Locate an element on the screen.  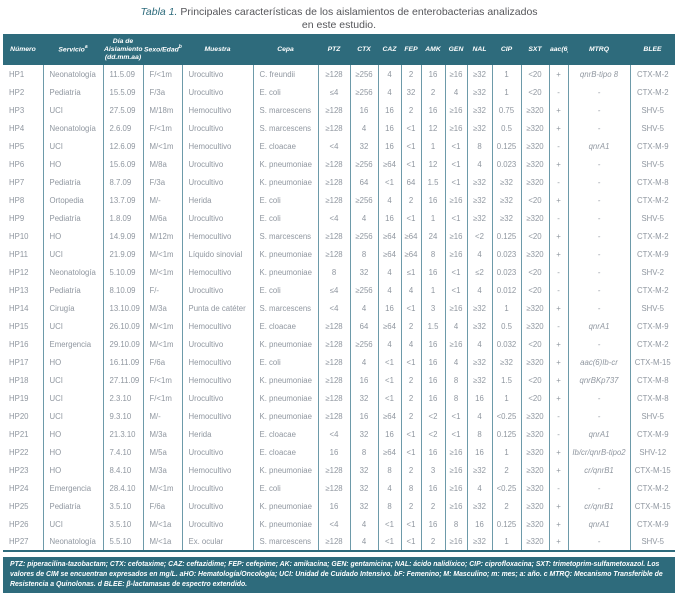
cell-caz: <1 is located at coordinates (389, 524).